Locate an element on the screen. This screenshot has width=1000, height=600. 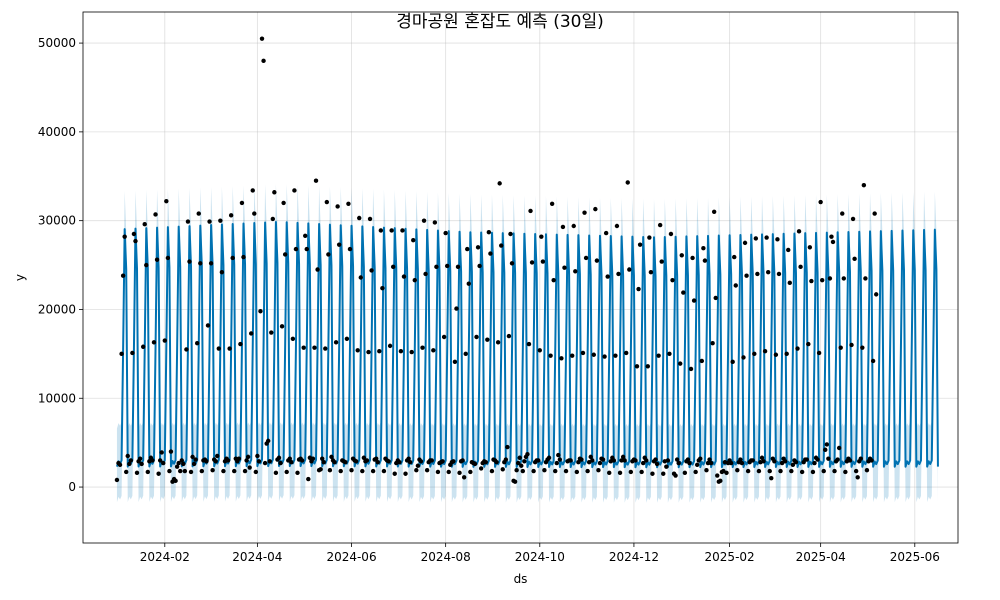
y-axis-ticks: 0 10000 20000 30000 40000 50000 is located at coordinates (60, 265).